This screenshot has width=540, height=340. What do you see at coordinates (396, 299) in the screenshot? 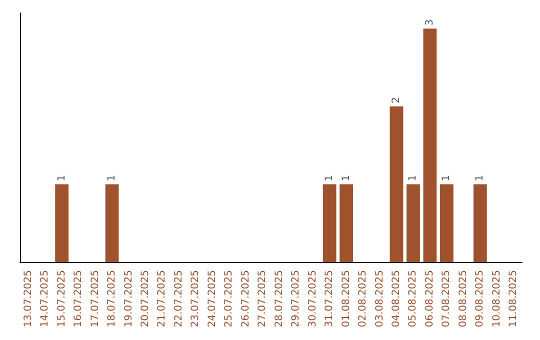
I see `x-tick-label: 04.08.2025` at bounding box center [396, 299].